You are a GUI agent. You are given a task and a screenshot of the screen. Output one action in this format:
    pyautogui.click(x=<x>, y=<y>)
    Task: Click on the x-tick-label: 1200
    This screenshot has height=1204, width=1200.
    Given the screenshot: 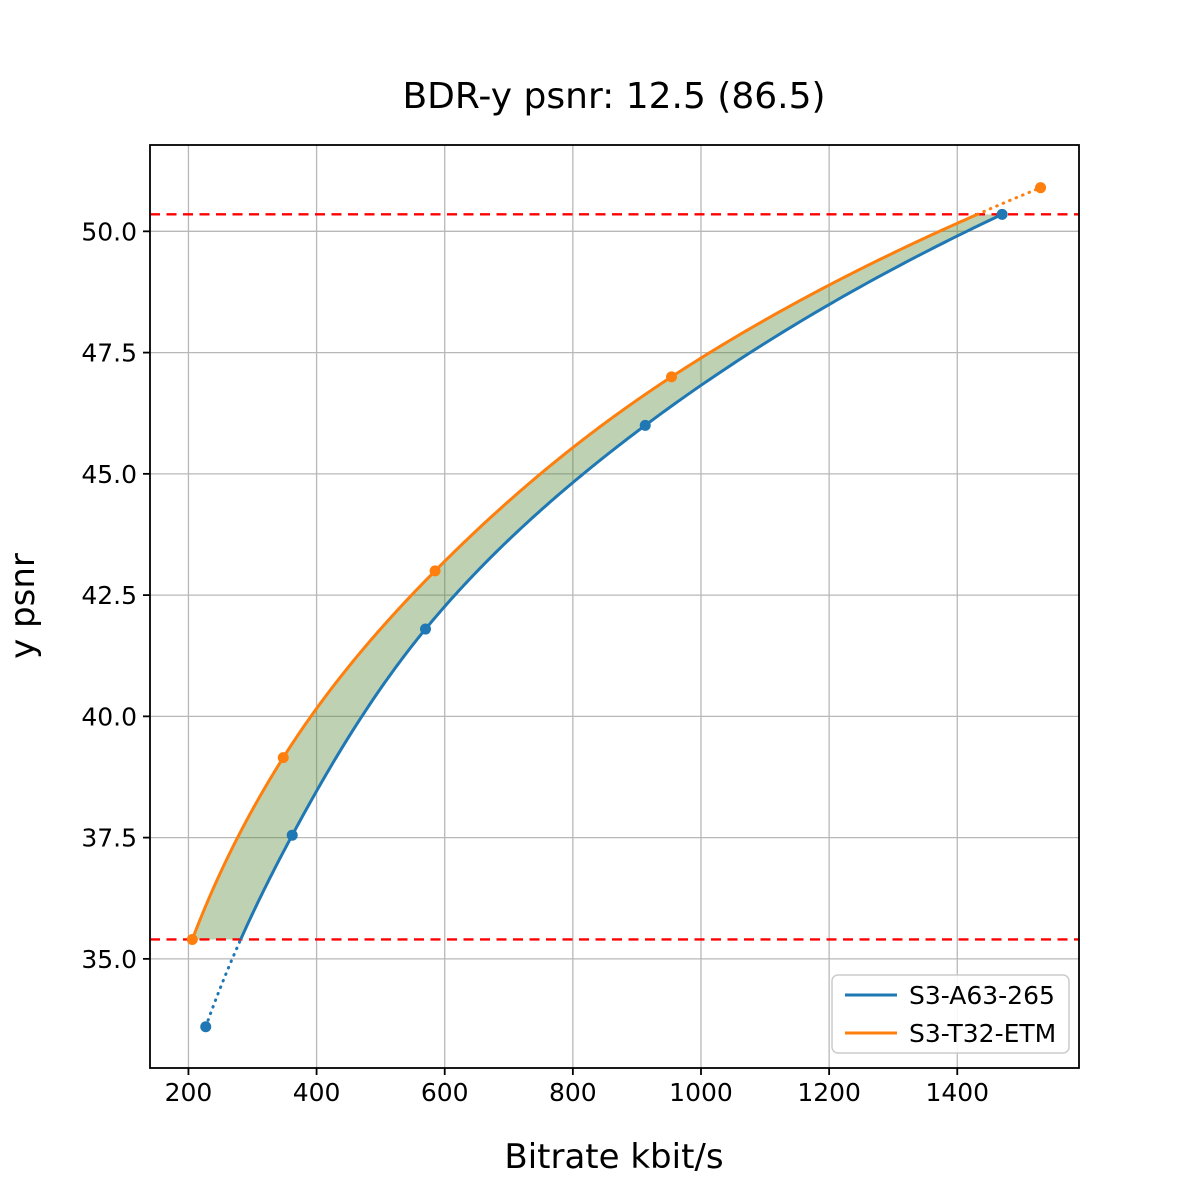 What is the action you would take?
    pyautogui.click(x=829, y=1092)
    